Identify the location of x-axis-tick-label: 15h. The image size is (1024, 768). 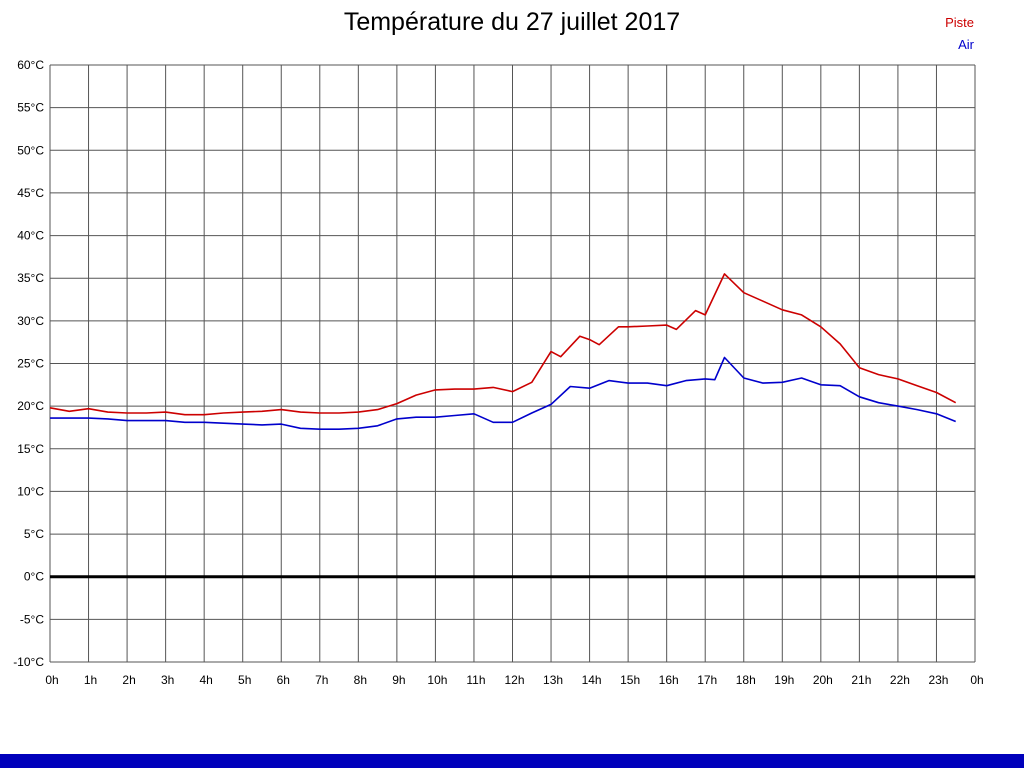
(630, 680).